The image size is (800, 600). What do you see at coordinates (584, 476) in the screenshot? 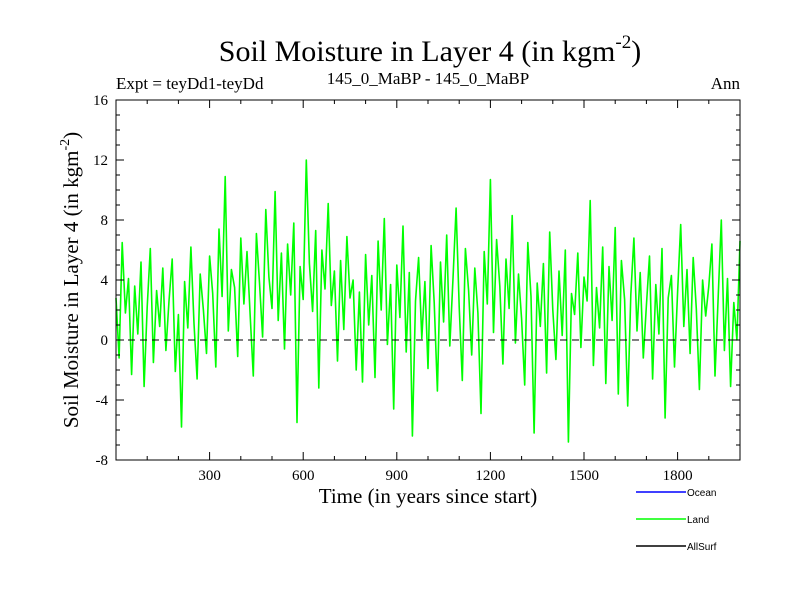
I see `x-tick-label: 1500` at bounding box center [584, 476].